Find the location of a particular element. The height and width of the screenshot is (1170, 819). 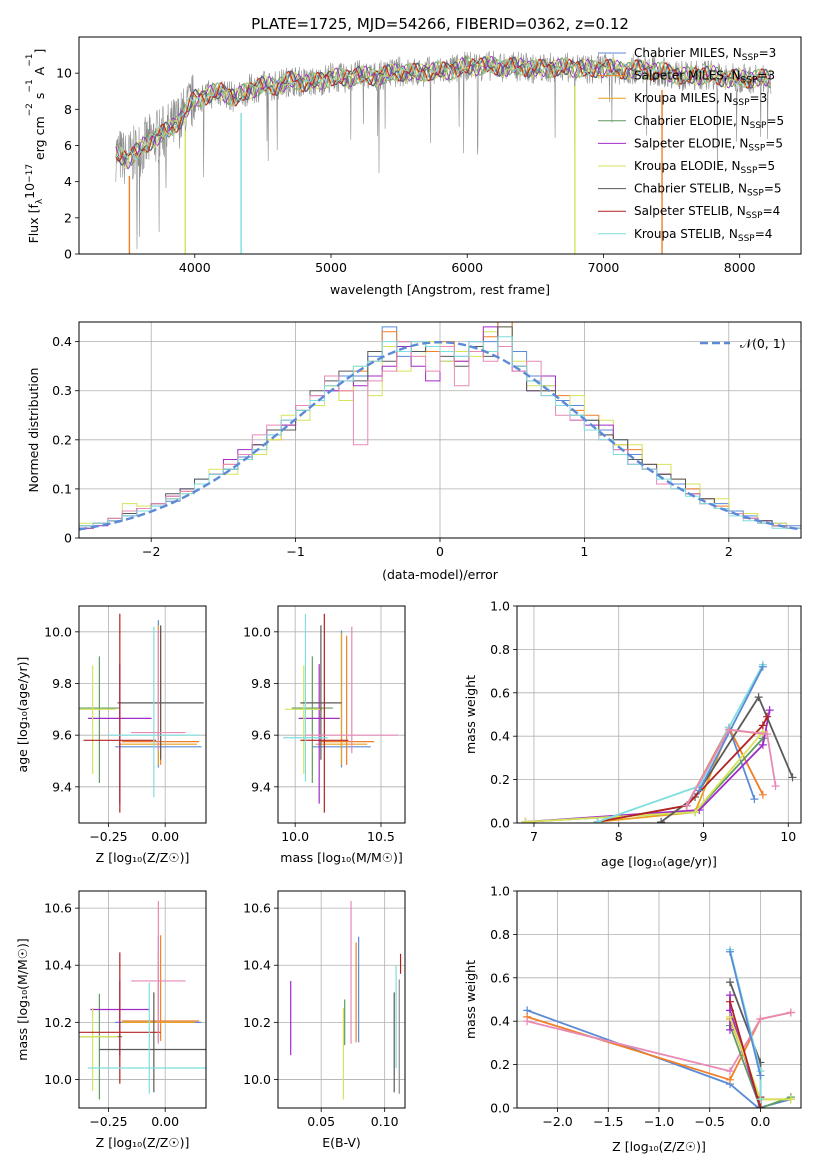

weight-vs-Z-xtick-label-4: 0.0 is located at coordinates (760, 1121).